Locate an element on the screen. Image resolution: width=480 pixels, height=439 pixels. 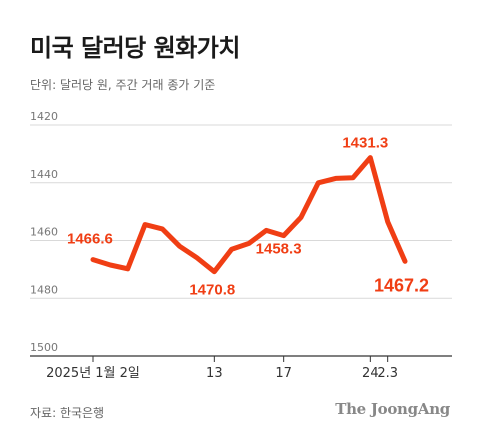
x-tick-label: 2.3 is located at coordinates (387, 373).